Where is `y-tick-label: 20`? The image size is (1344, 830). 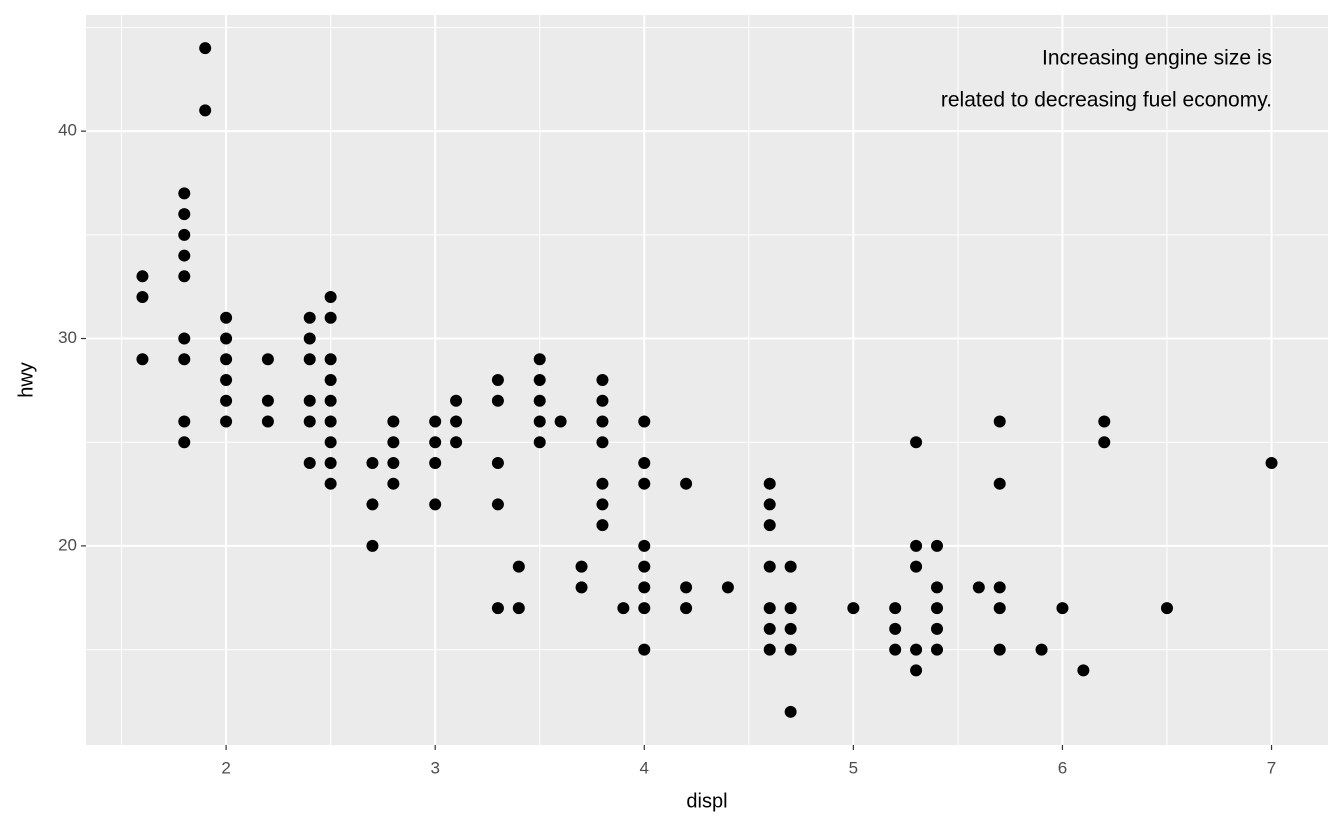 y-tick-label: 20 is located at coordinates (67, 544).